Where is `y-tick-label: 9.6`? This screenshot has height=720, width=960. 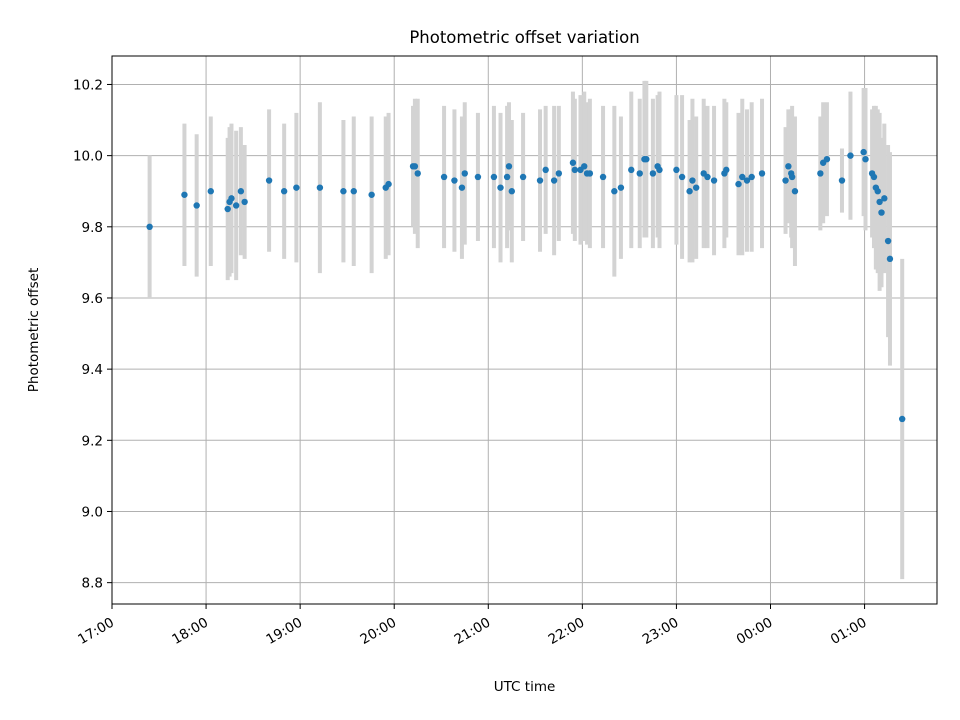
y-tick-label: 9.6 is located at coordinates (92, 299).